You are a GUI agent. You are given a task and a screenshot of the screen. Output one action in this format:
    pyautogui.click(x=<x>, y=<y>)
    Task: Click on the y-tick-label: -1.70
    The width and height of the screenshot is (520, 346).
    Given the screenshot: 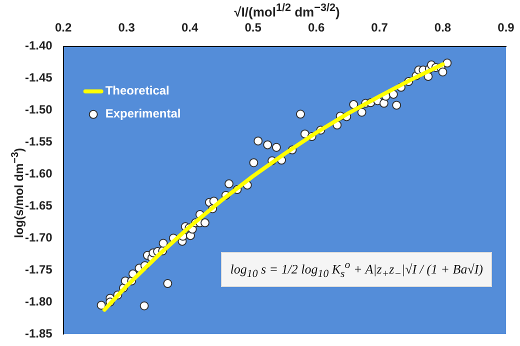 What is the action you would take?
    pyautogui.click(x=38, y=237)
    